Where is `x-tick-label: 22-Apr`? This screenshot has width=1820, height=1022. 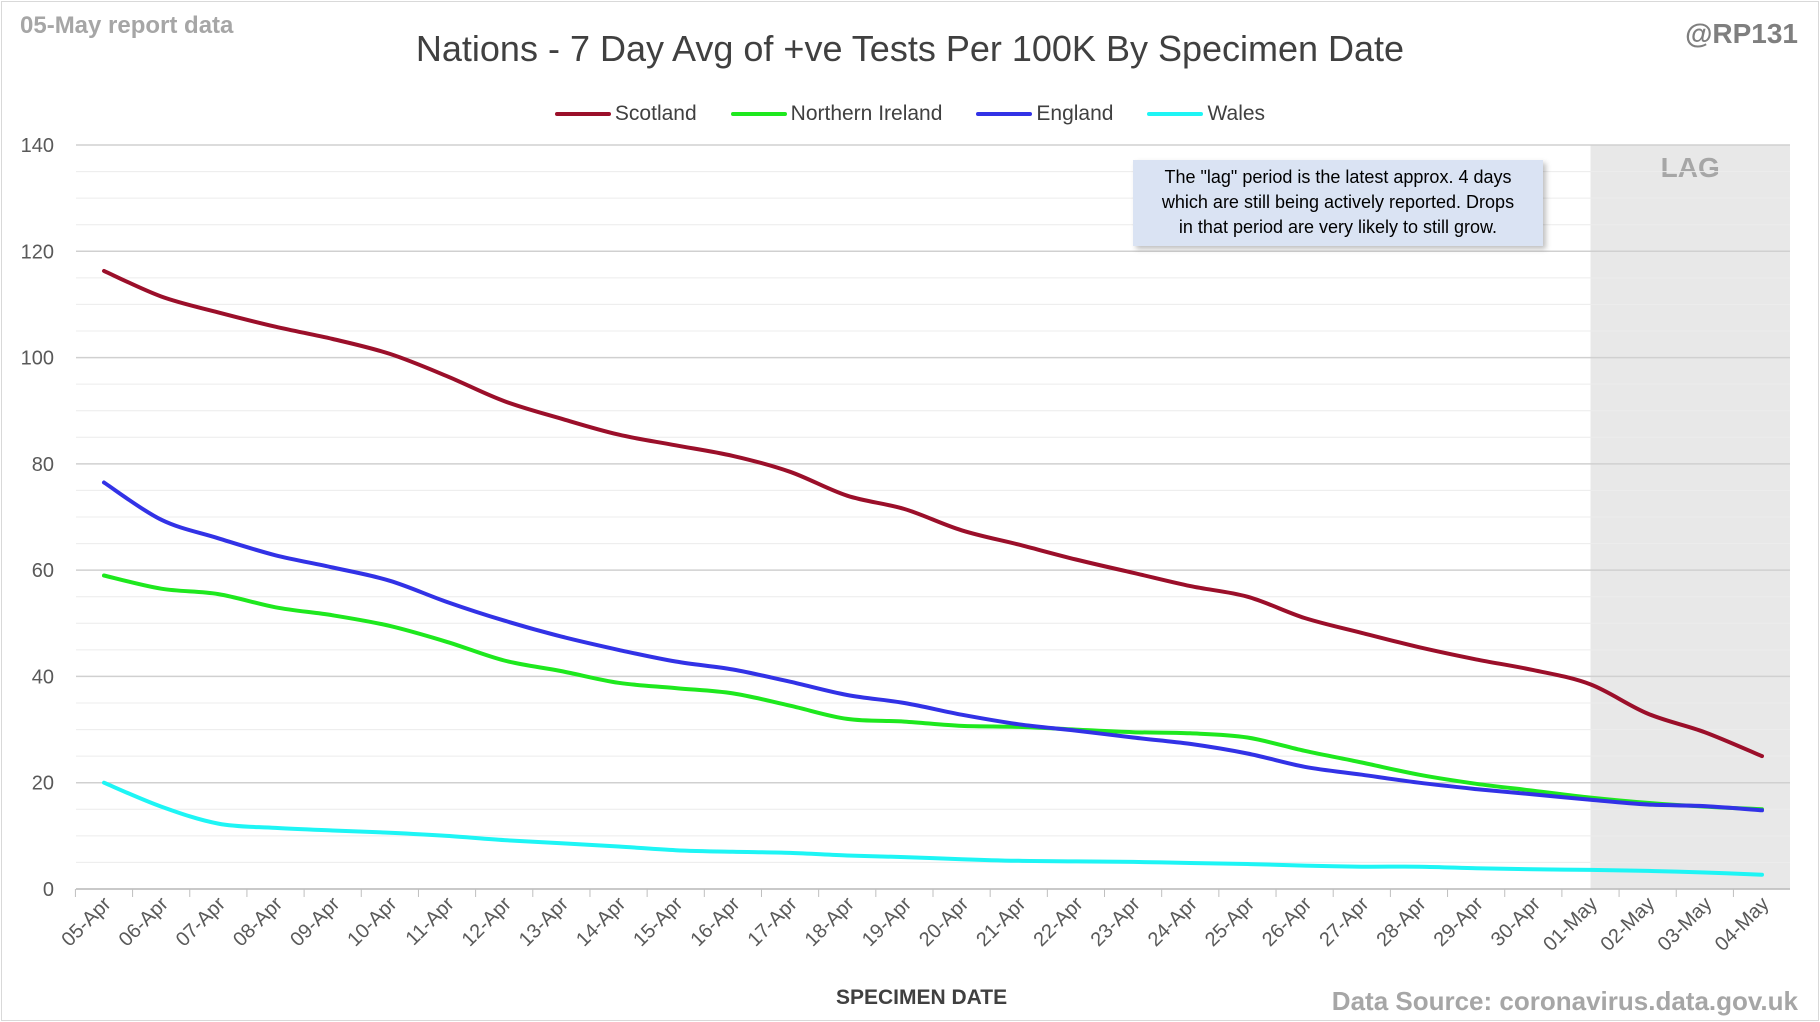
x-tick-label: 22-Apr is located at coordinates (1058, 922).